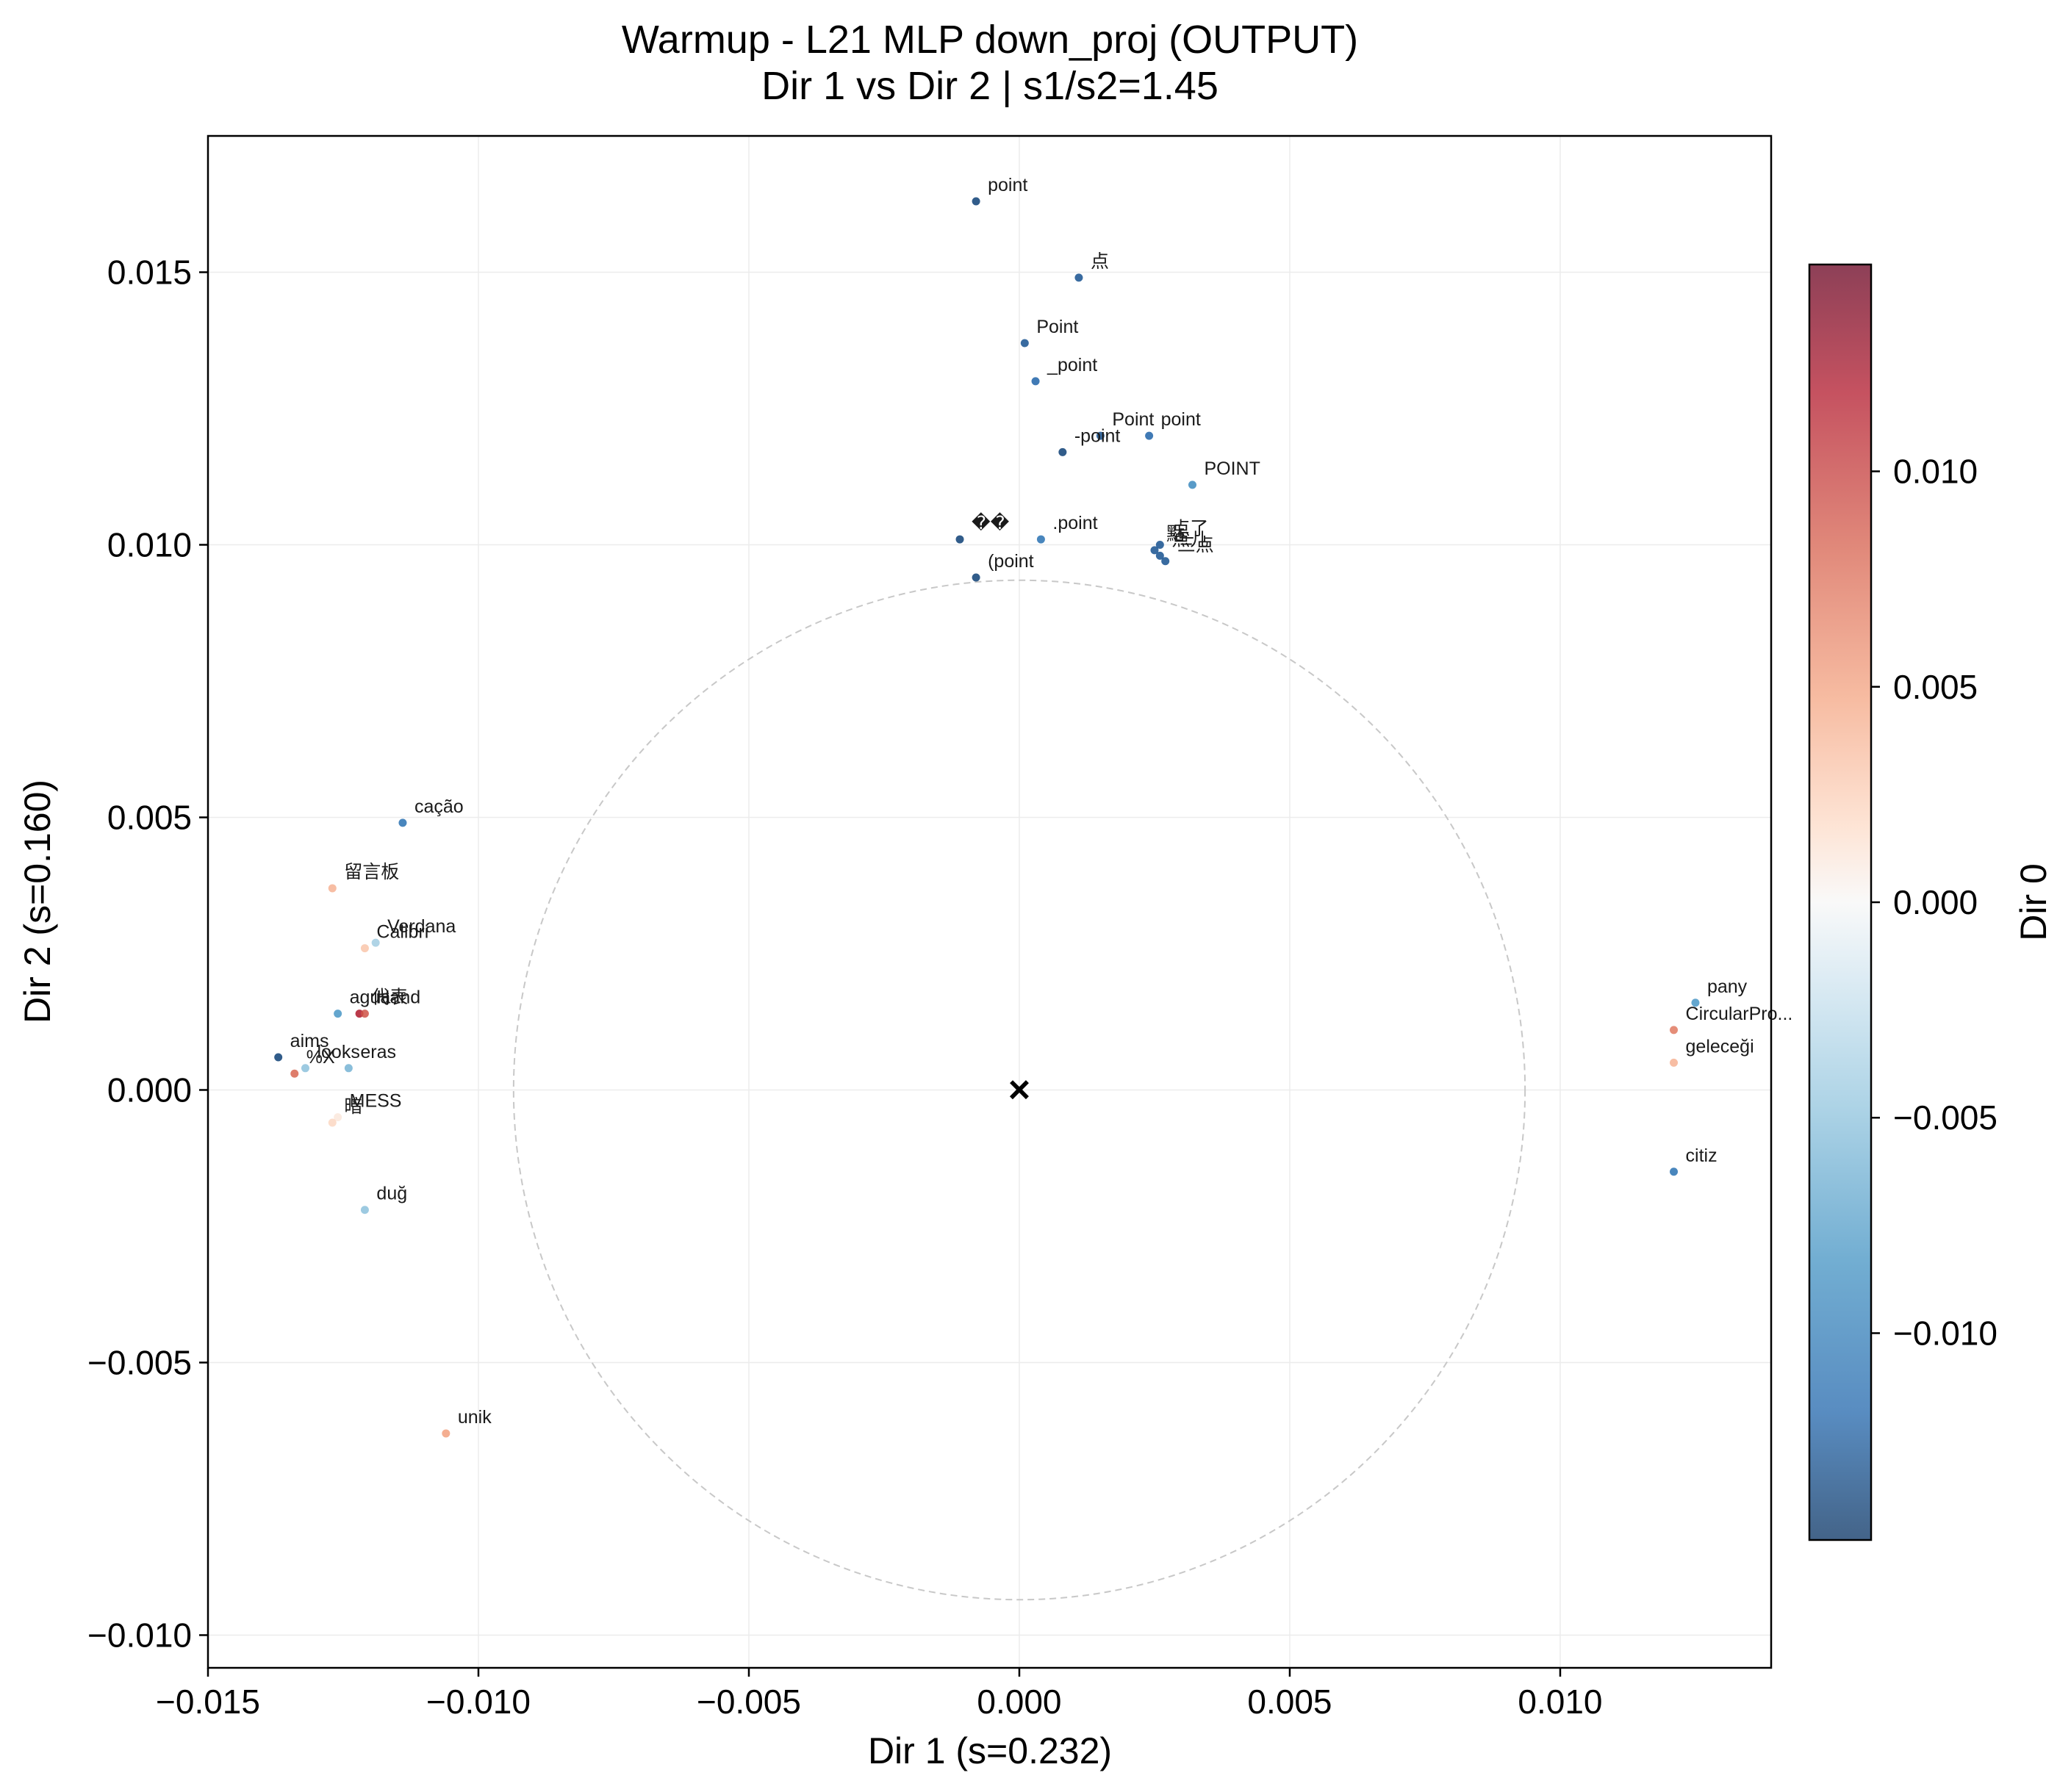 This screenshot has height=1792, width=2071. What do you see at coordinates (1011, 562) in the screenshot?
I see `point-label: (point` at bounding box center [1011, 562].